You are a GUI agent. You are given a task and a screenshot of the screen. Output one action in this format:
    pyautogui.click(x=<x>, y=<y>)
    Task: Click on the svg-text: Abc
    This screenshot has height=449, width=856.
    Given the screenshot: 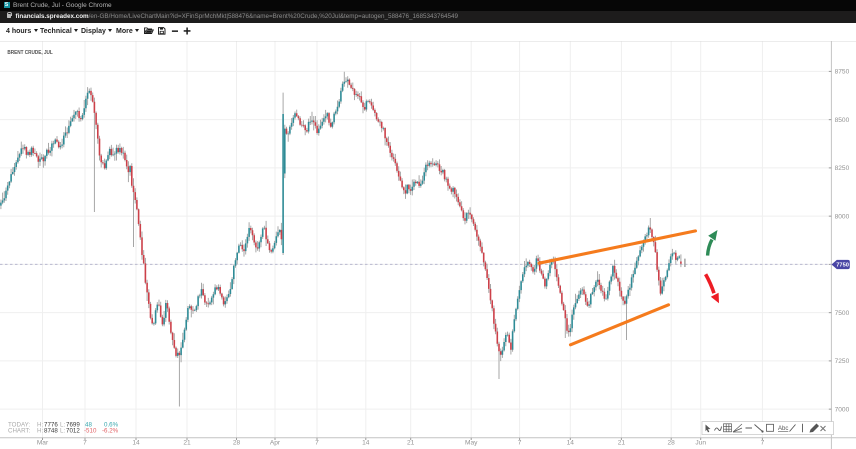 What is the action you would take?
    pyautogui.click(x=783, y=429)
    